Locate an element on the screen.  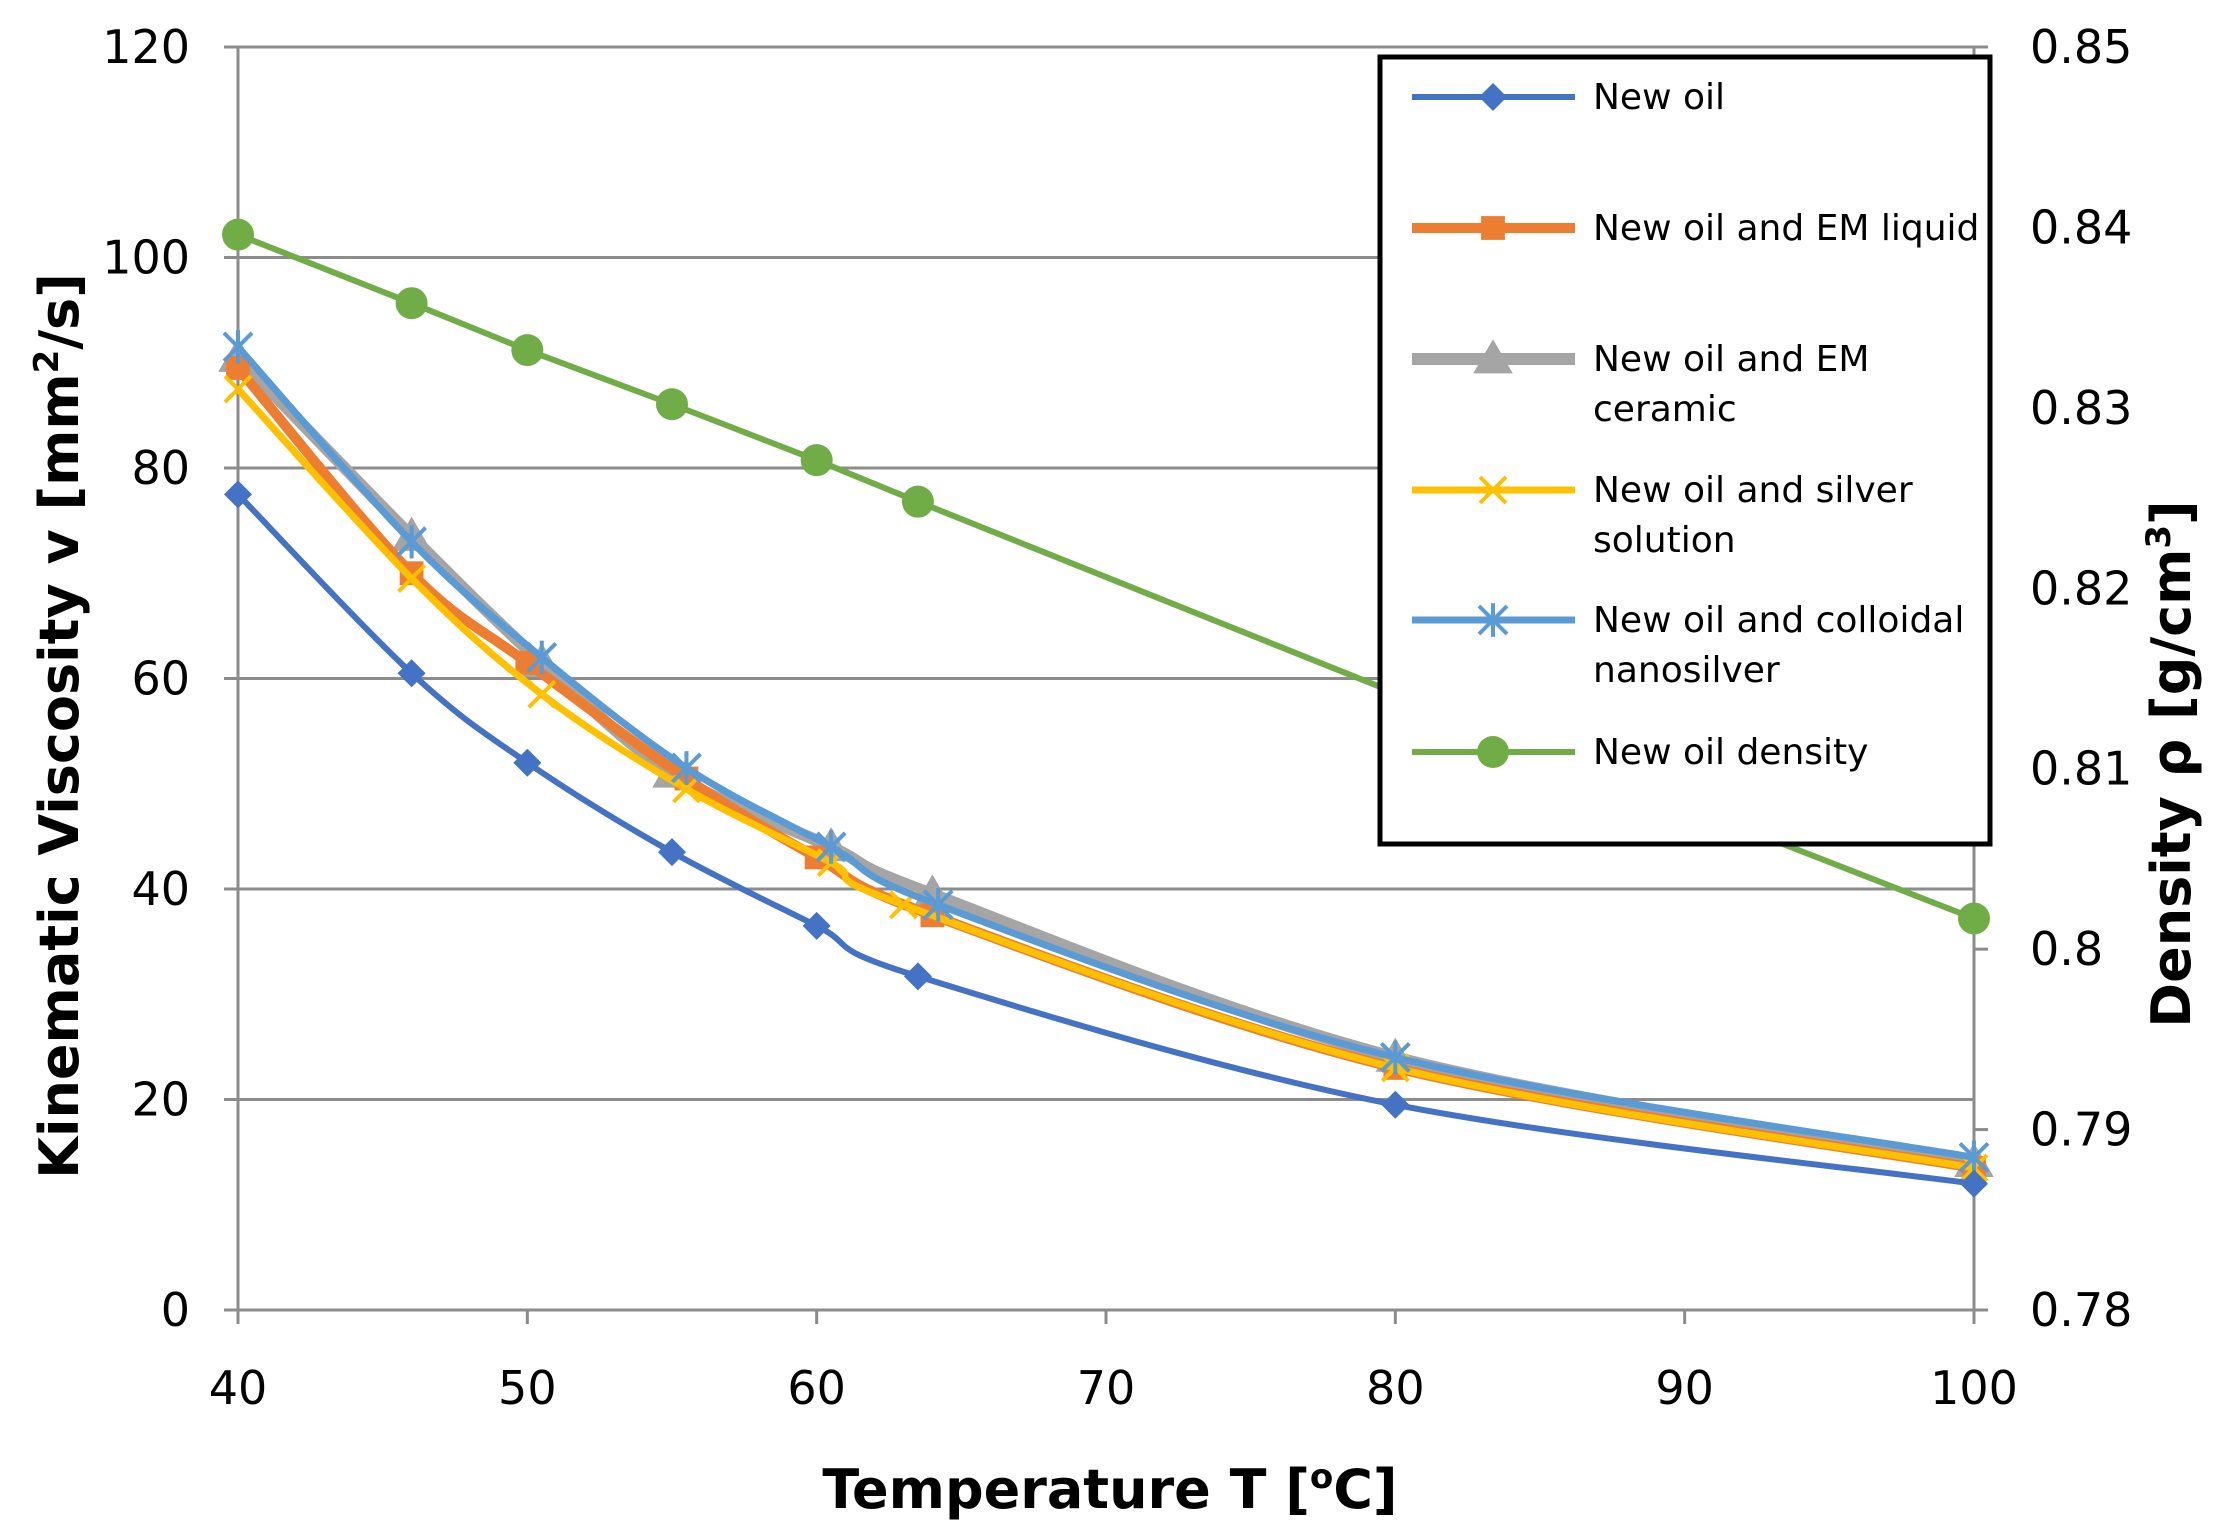
y2-tick-label: 0.82 is located at coordinates (2081, 588).